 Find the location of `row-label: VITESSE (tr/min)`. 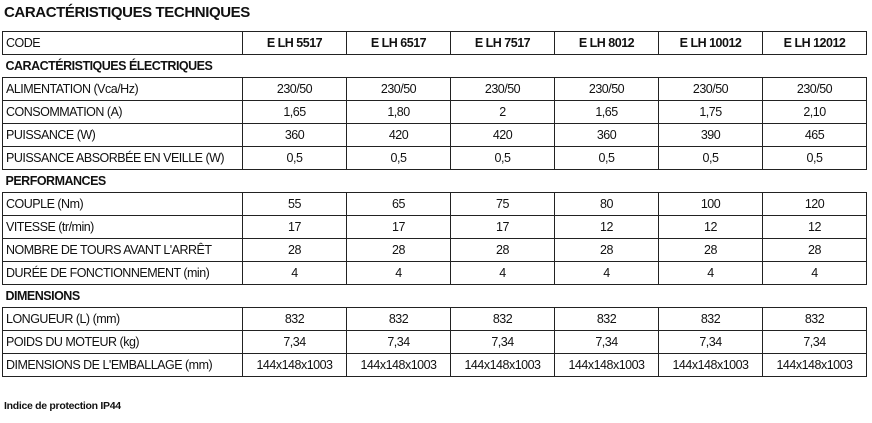

row-label: VITESSE (tr/min) is located at coordinates (122, 227).